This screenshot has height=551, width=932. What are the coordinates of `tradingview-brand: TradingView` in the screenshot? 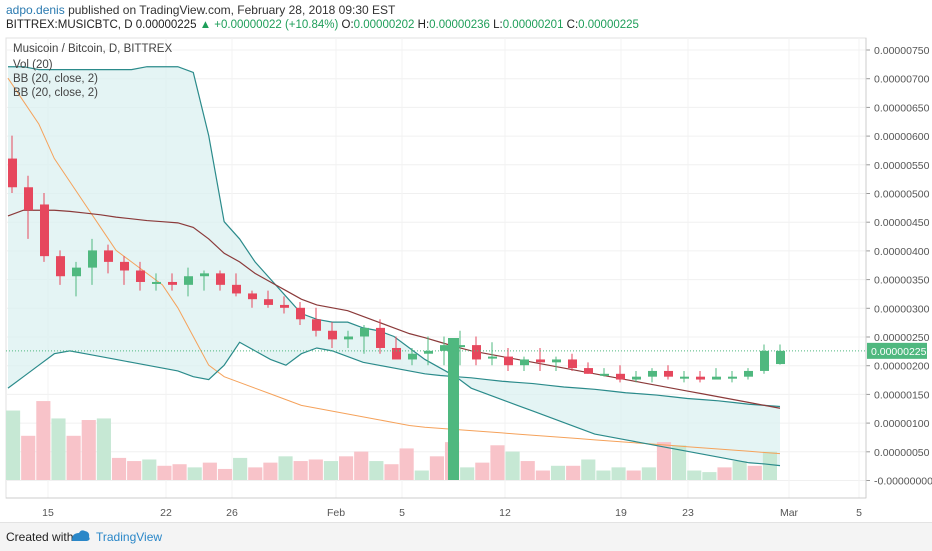 It's located at (129, 537).